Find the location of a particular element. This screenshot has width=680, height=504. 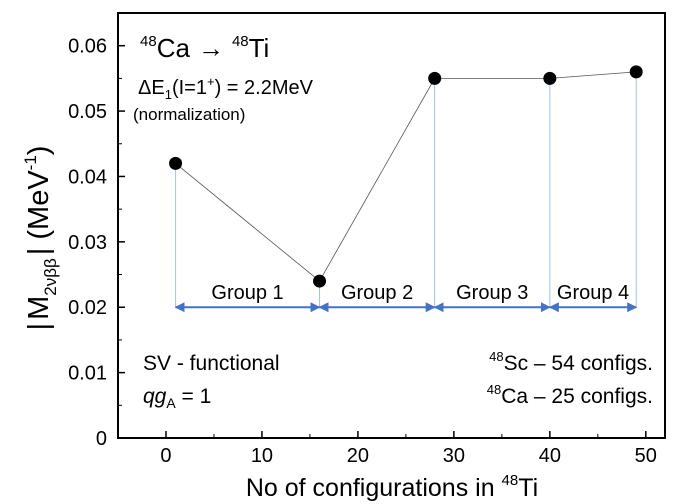

x-tick-label: 50 is located at coordinates (646, 456).